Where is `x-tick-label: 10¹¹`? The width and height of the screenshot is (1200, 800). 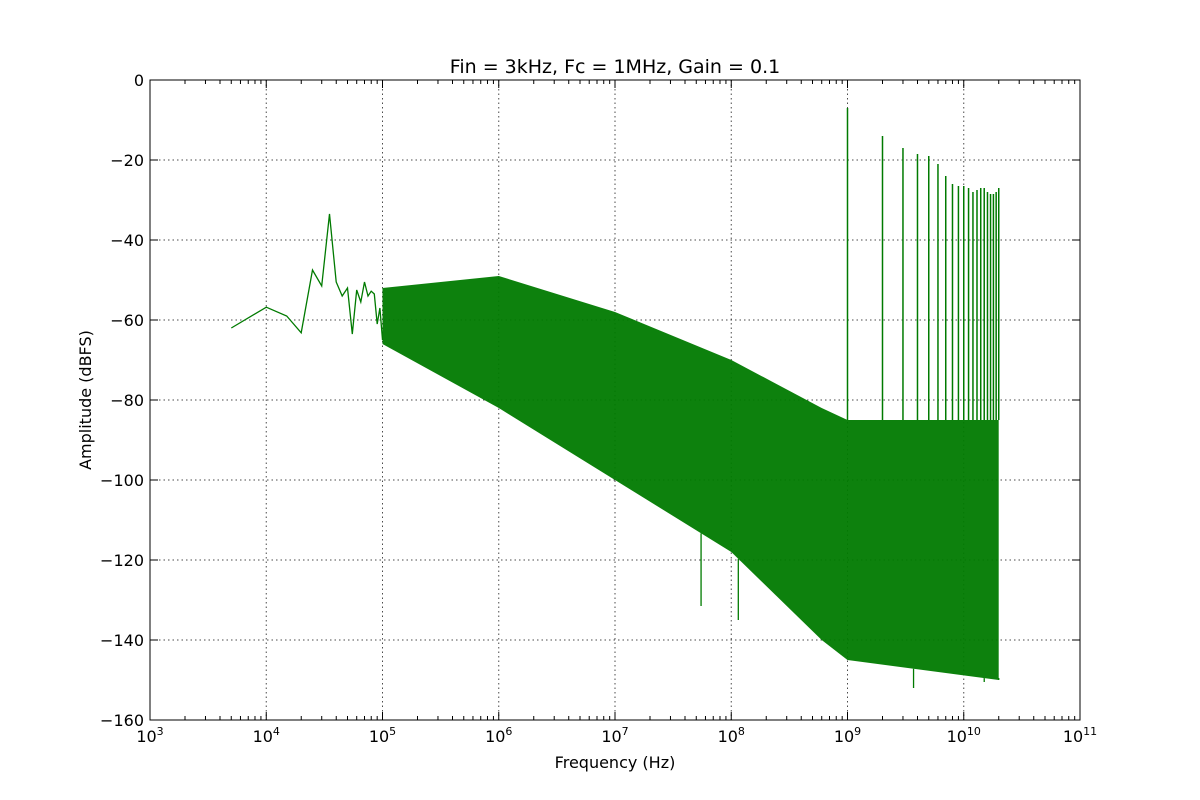
x-tick-label: 10¹¹ is located at coordinates (1080, 735).